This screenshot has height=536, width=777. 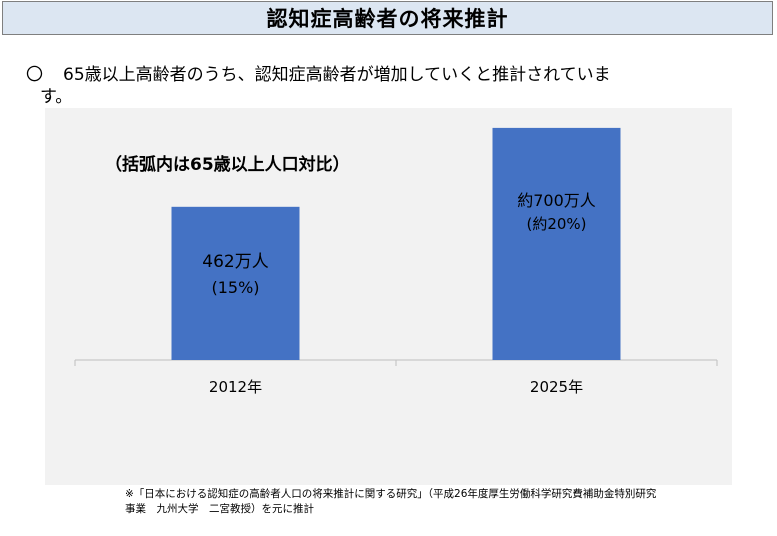 I want to click on page-title: 認知症高齢者の将来推計, so click(x=387, y=19).